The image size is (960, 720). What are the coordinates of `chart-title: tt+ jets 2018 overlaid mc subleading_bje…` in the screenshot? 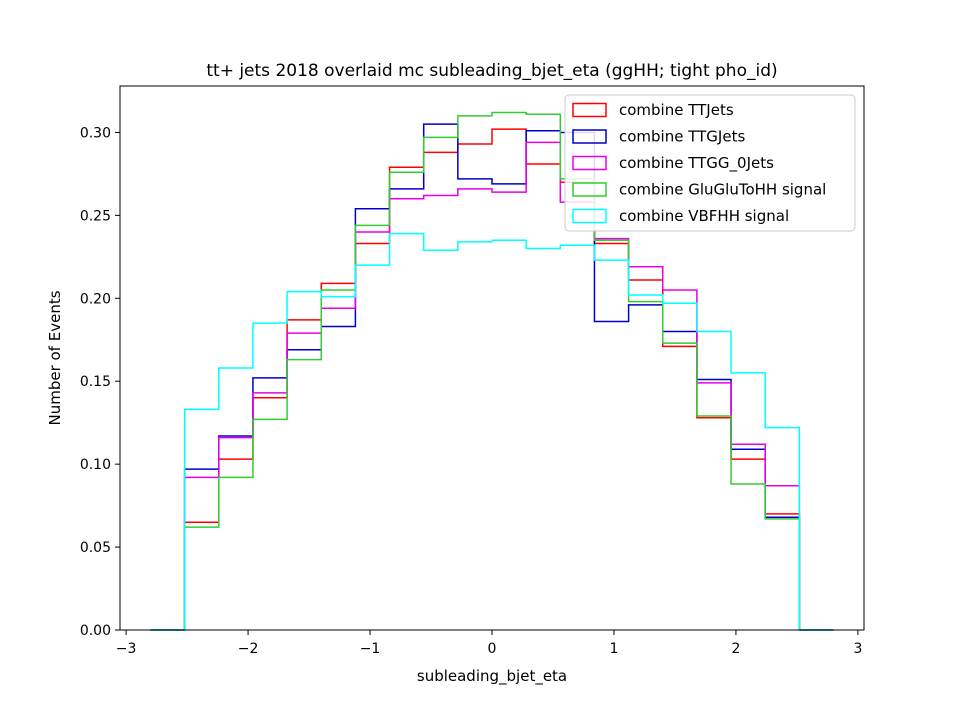 It's located at (491, 71).